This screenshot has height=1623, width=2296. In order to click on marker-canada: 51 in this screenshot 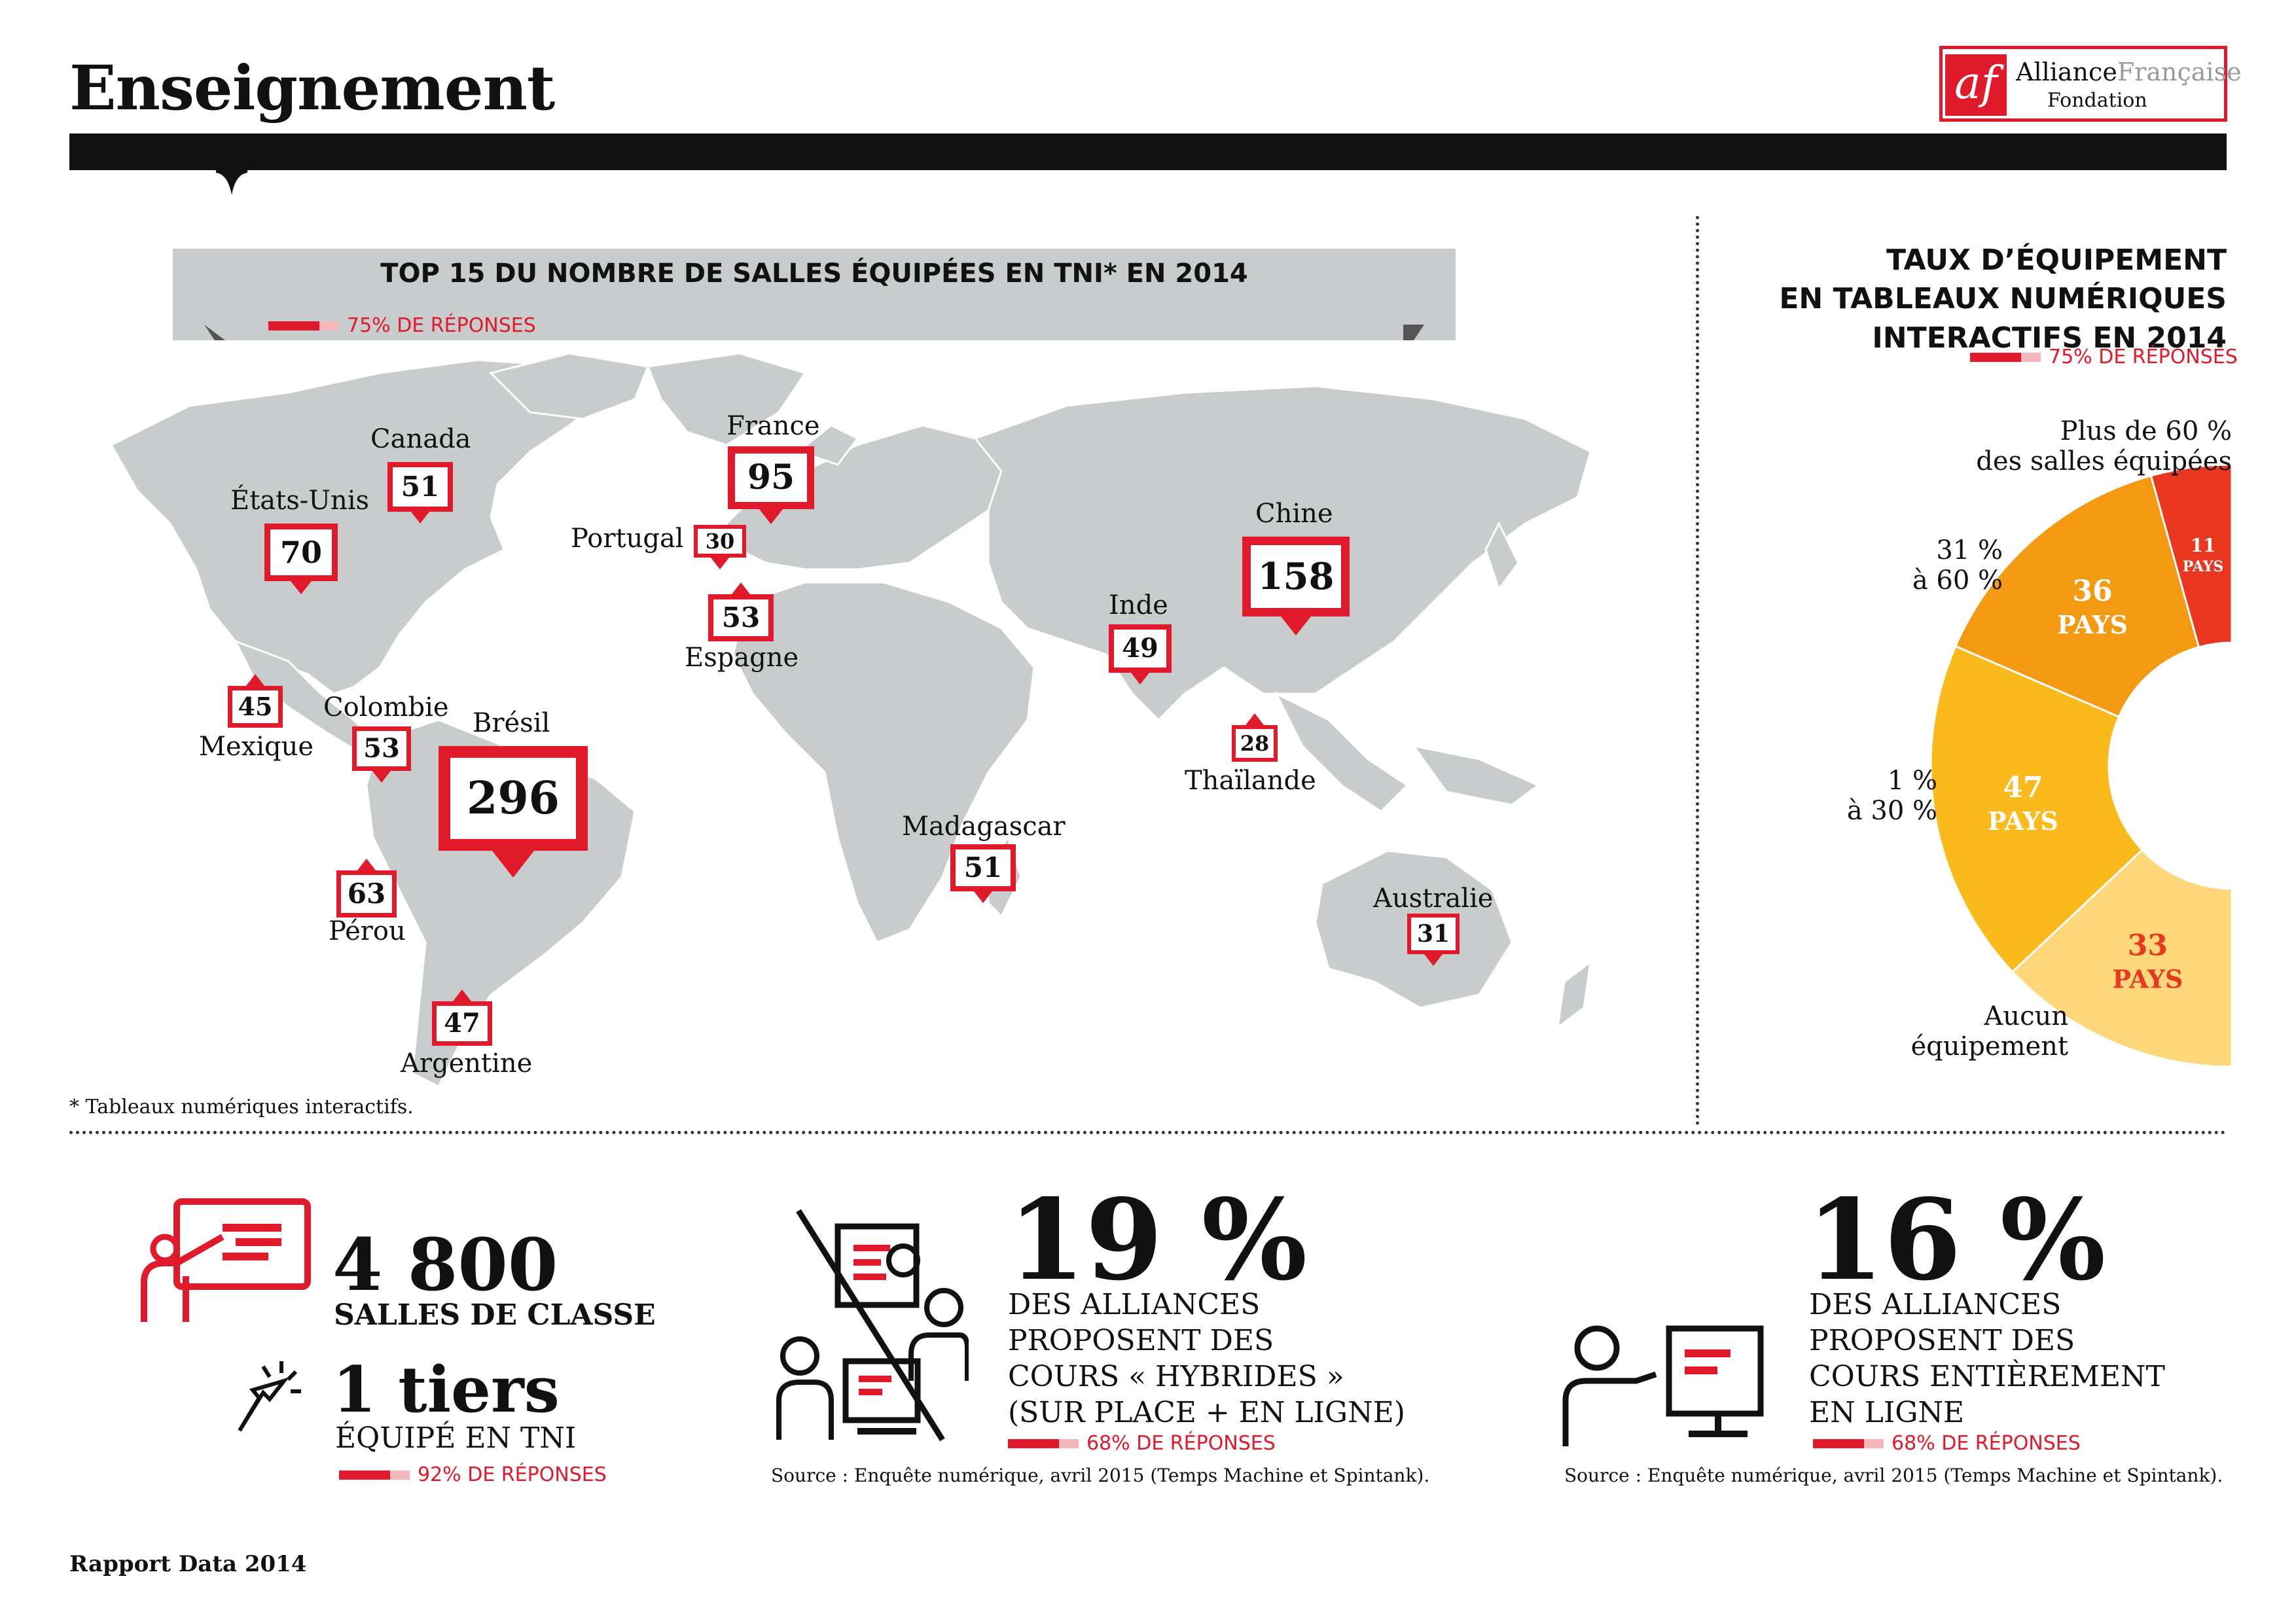, I will do `click(420, 493)`.